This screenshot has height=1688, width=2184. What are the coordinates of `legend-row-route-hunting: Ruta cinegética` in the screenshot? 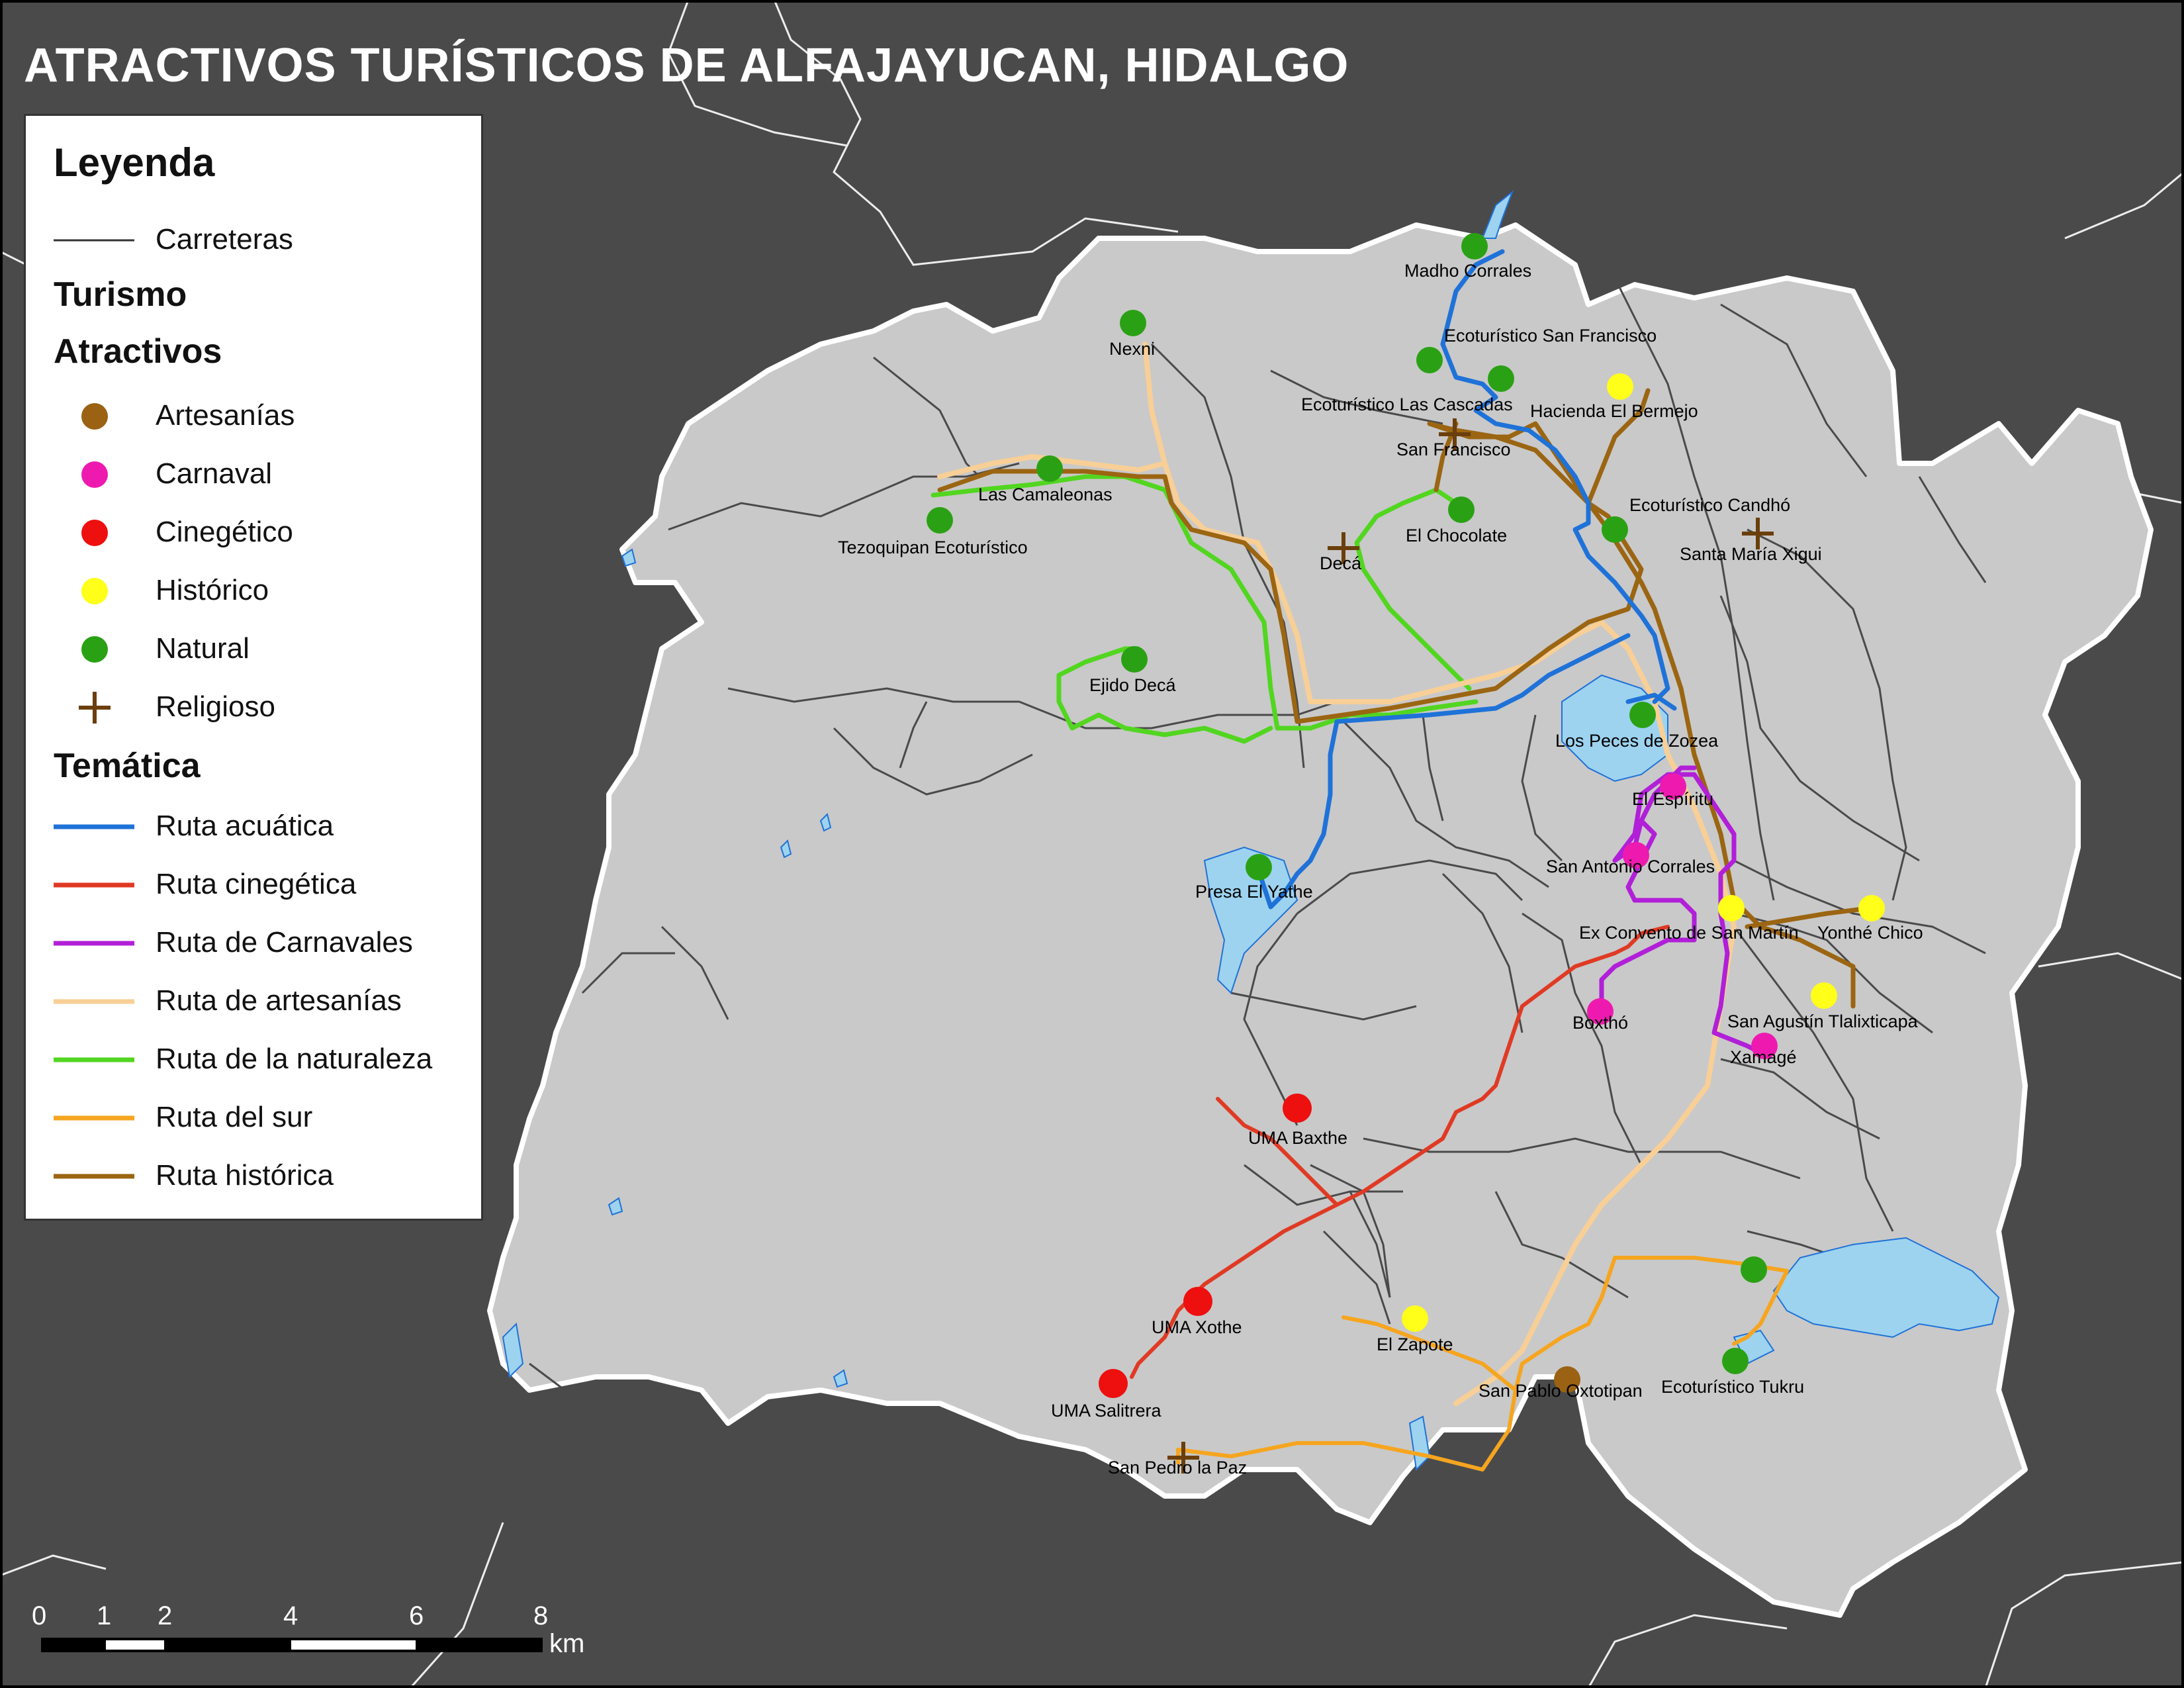 It's located at (254, 884).